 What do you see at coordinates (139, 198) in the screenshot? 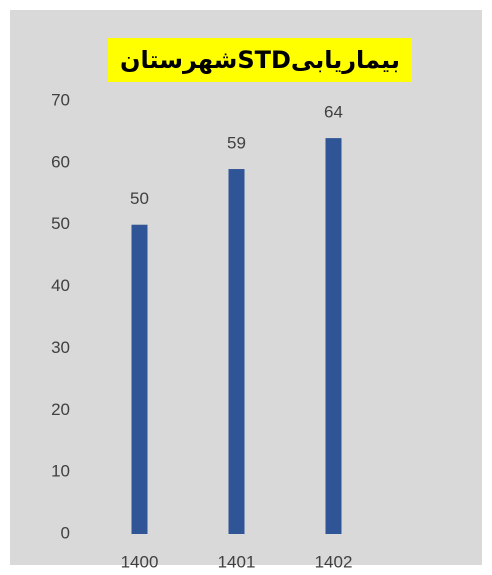
I see `data-label: 50` at bounding box center [139, 198].